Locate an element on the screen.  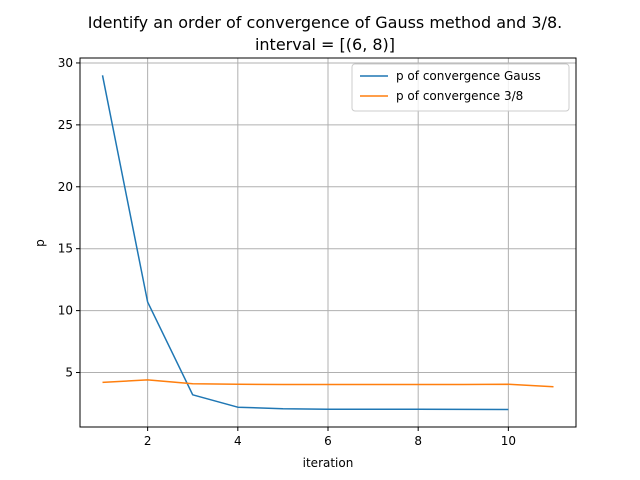
x-tick-label: 2 is located at coordinates (148, 441).